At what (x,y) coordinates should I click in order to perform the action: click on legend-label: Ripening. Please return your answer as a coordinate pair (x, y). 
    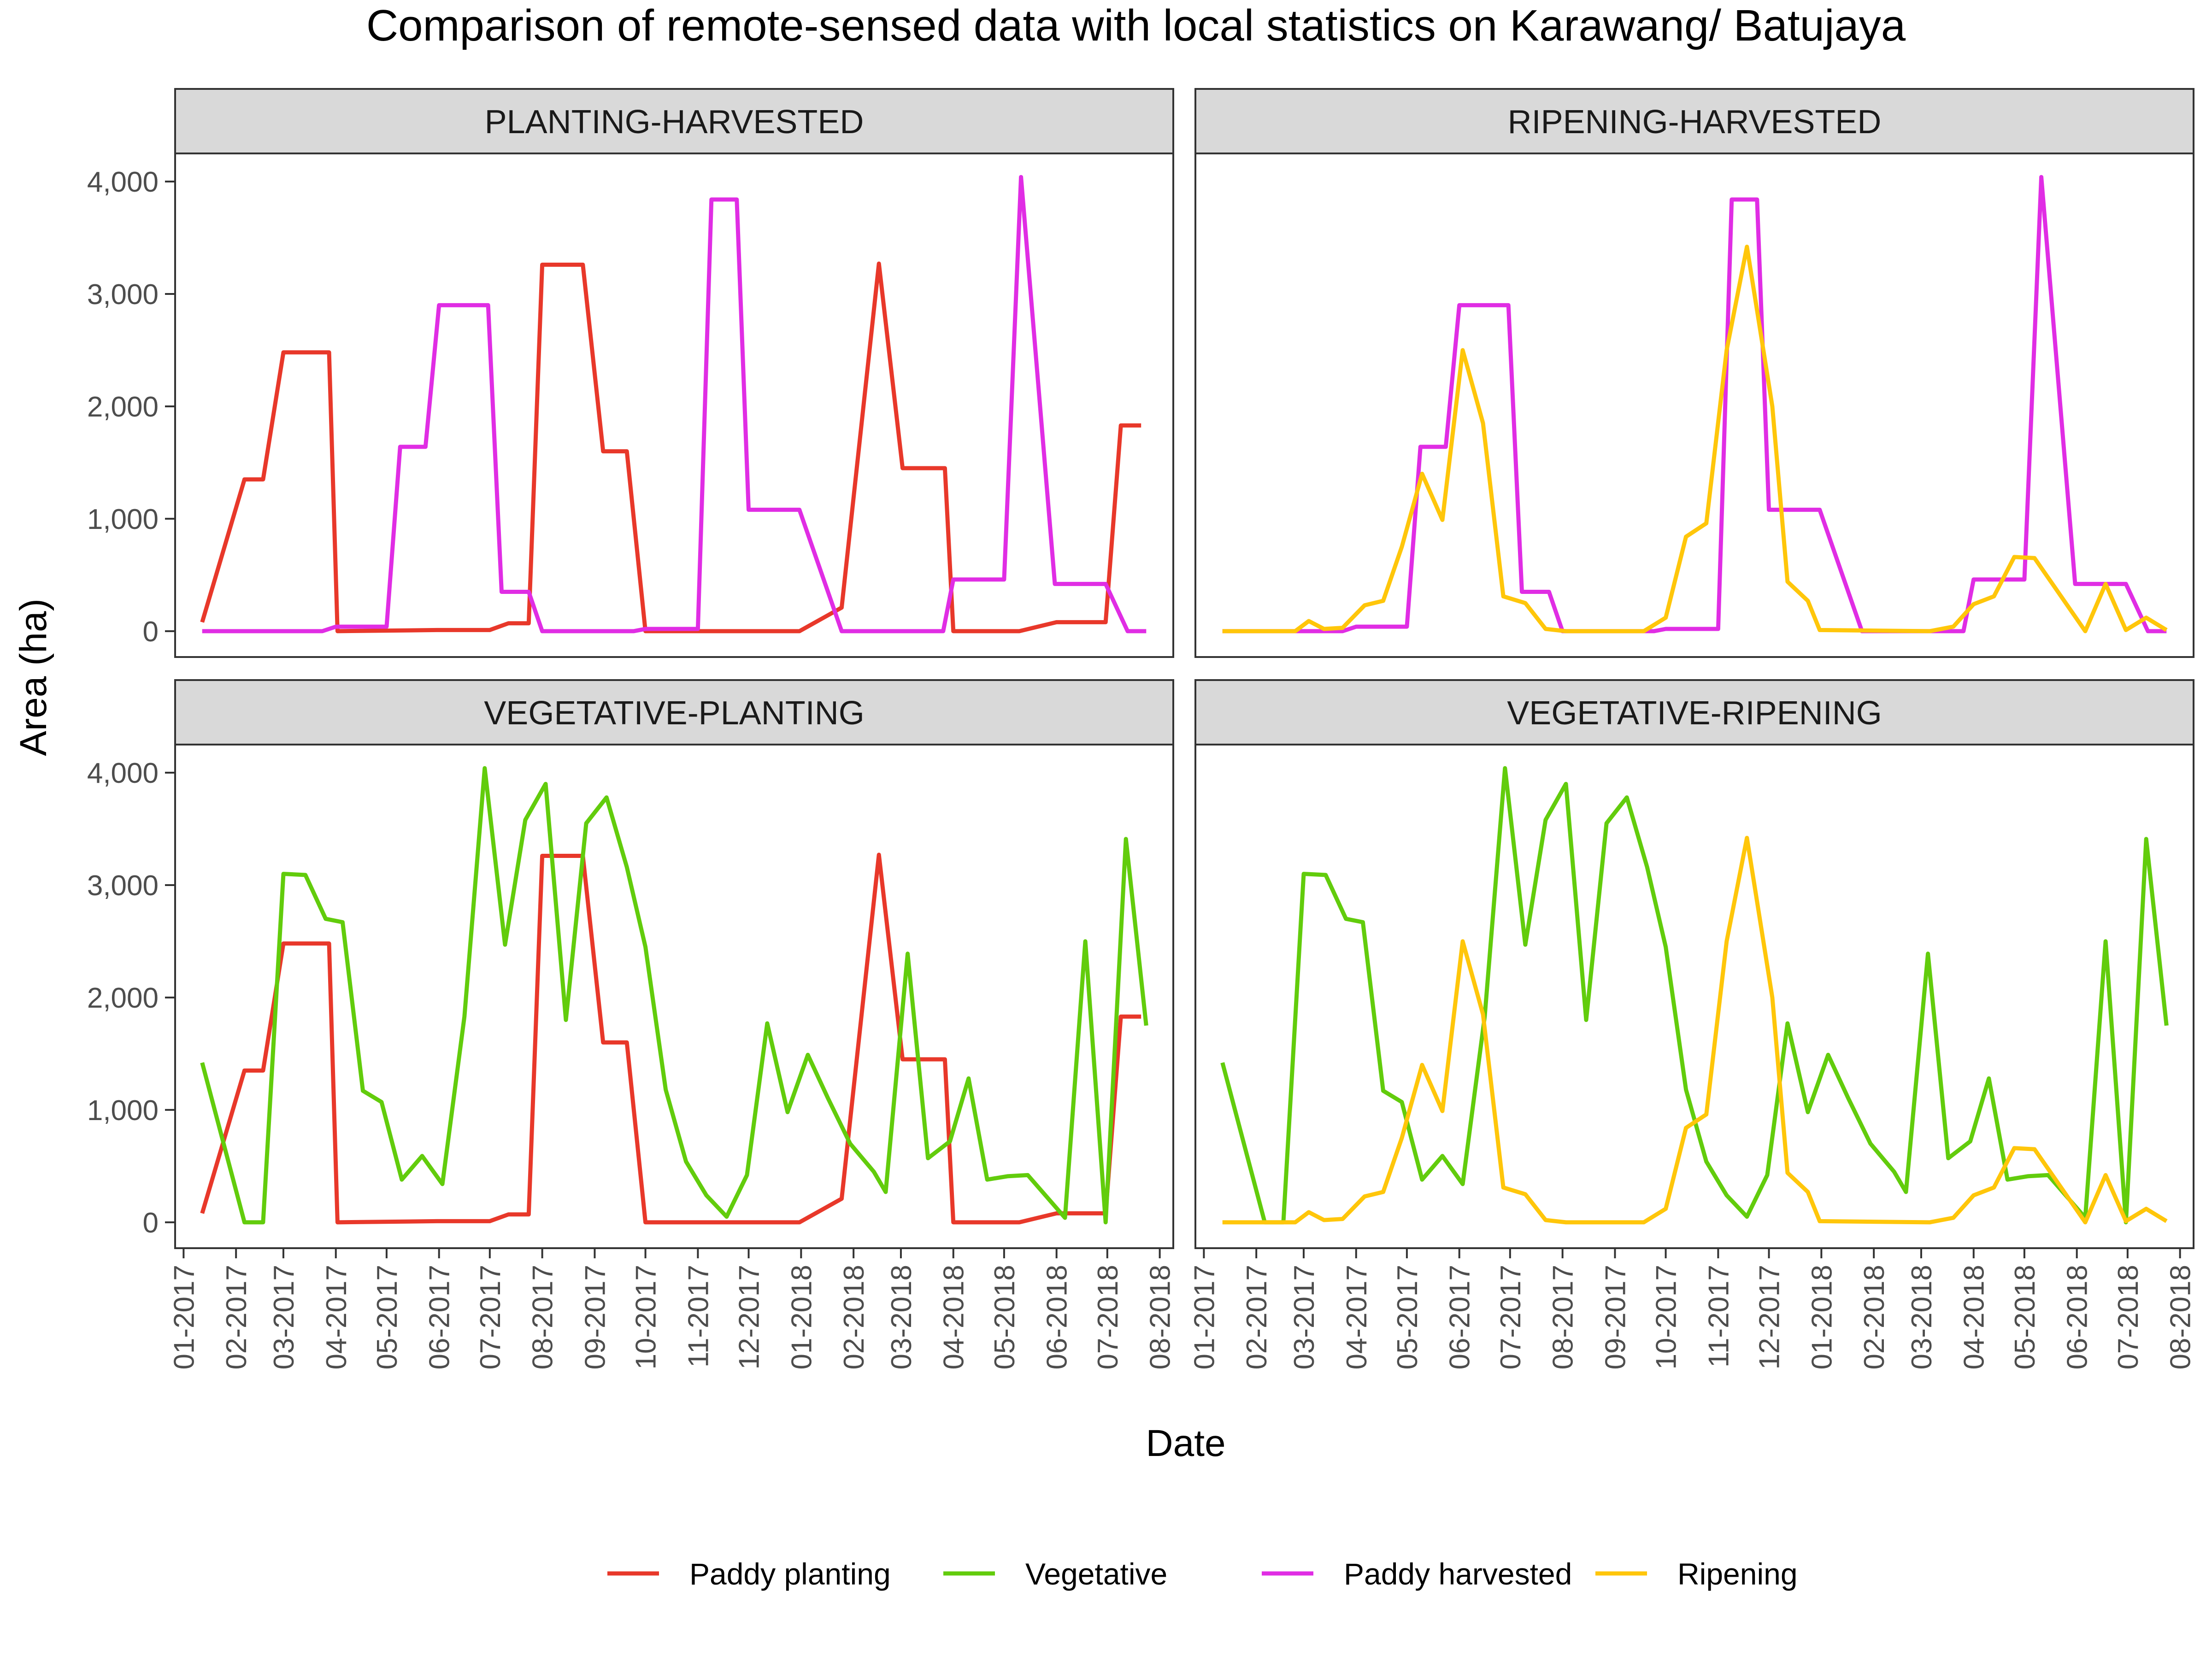
    Looking at the image, I should click on (1737, 1574).